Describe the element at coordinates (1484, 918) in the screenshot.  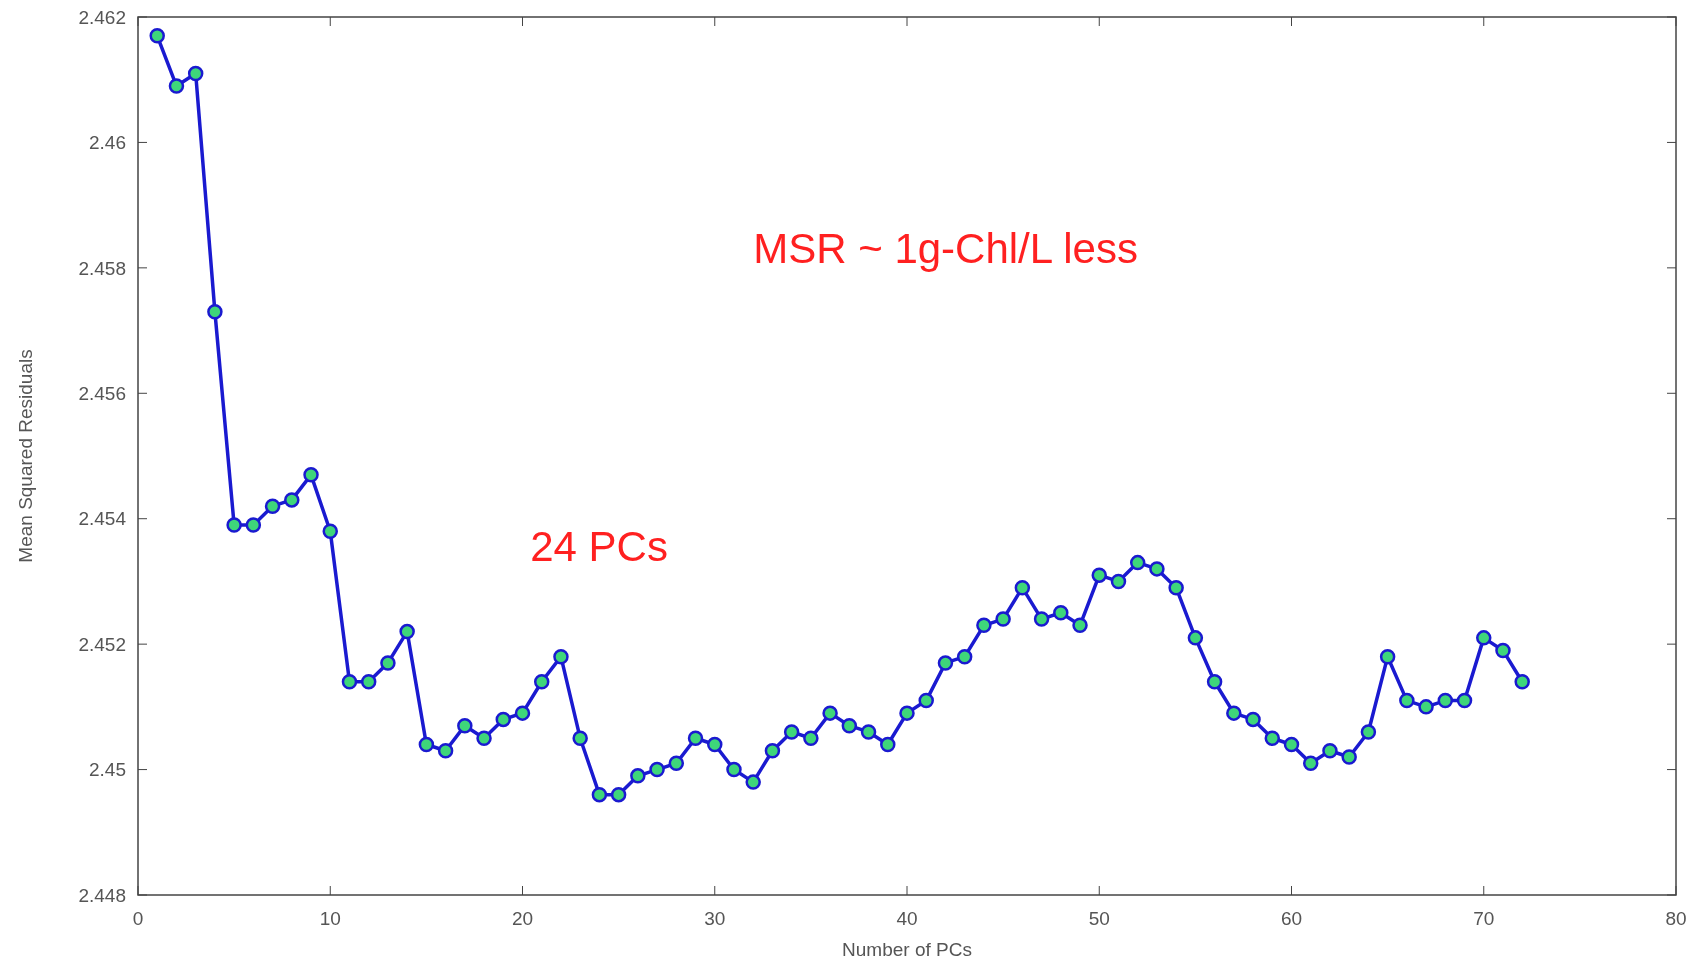
I see `x-tick-label: 70` at that location.